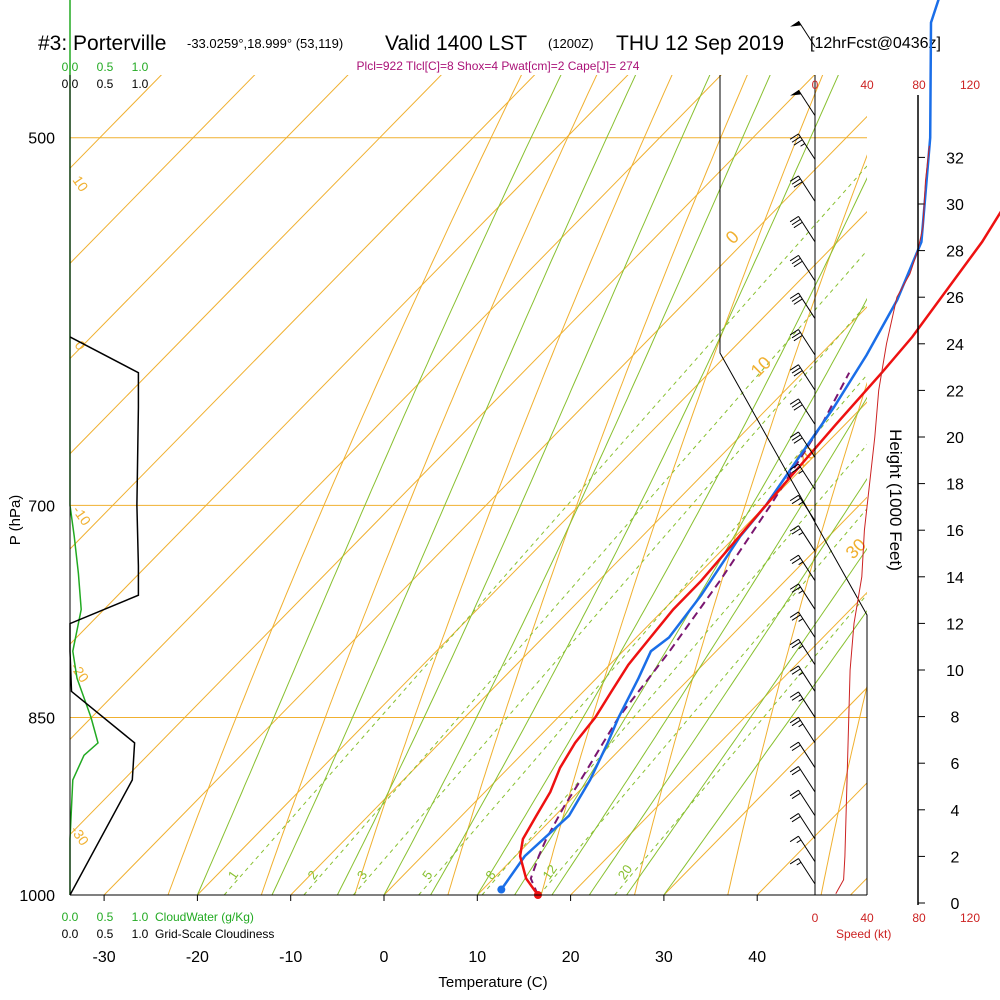 The height and width of the screenshot is (1000, 1000). What do you see at coordinates (955, 438) in the screenshot?
I see `height-tick-label: 20` at bounding box center [955, 438].